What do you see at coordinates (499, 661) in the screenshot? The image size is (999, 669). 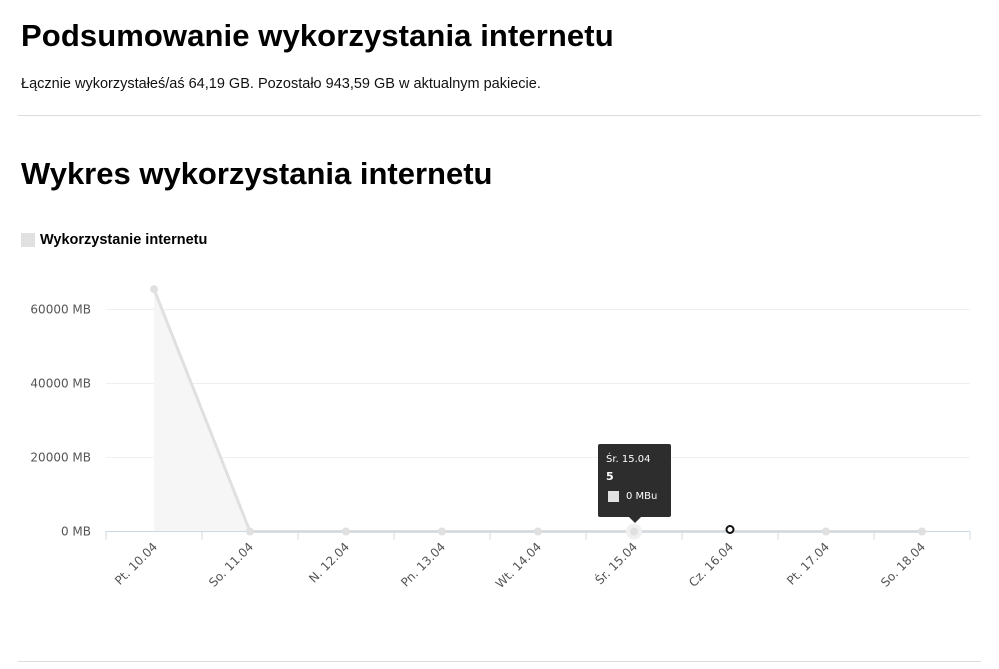 I see `bottom-divider` at bounding box center [499, 661].